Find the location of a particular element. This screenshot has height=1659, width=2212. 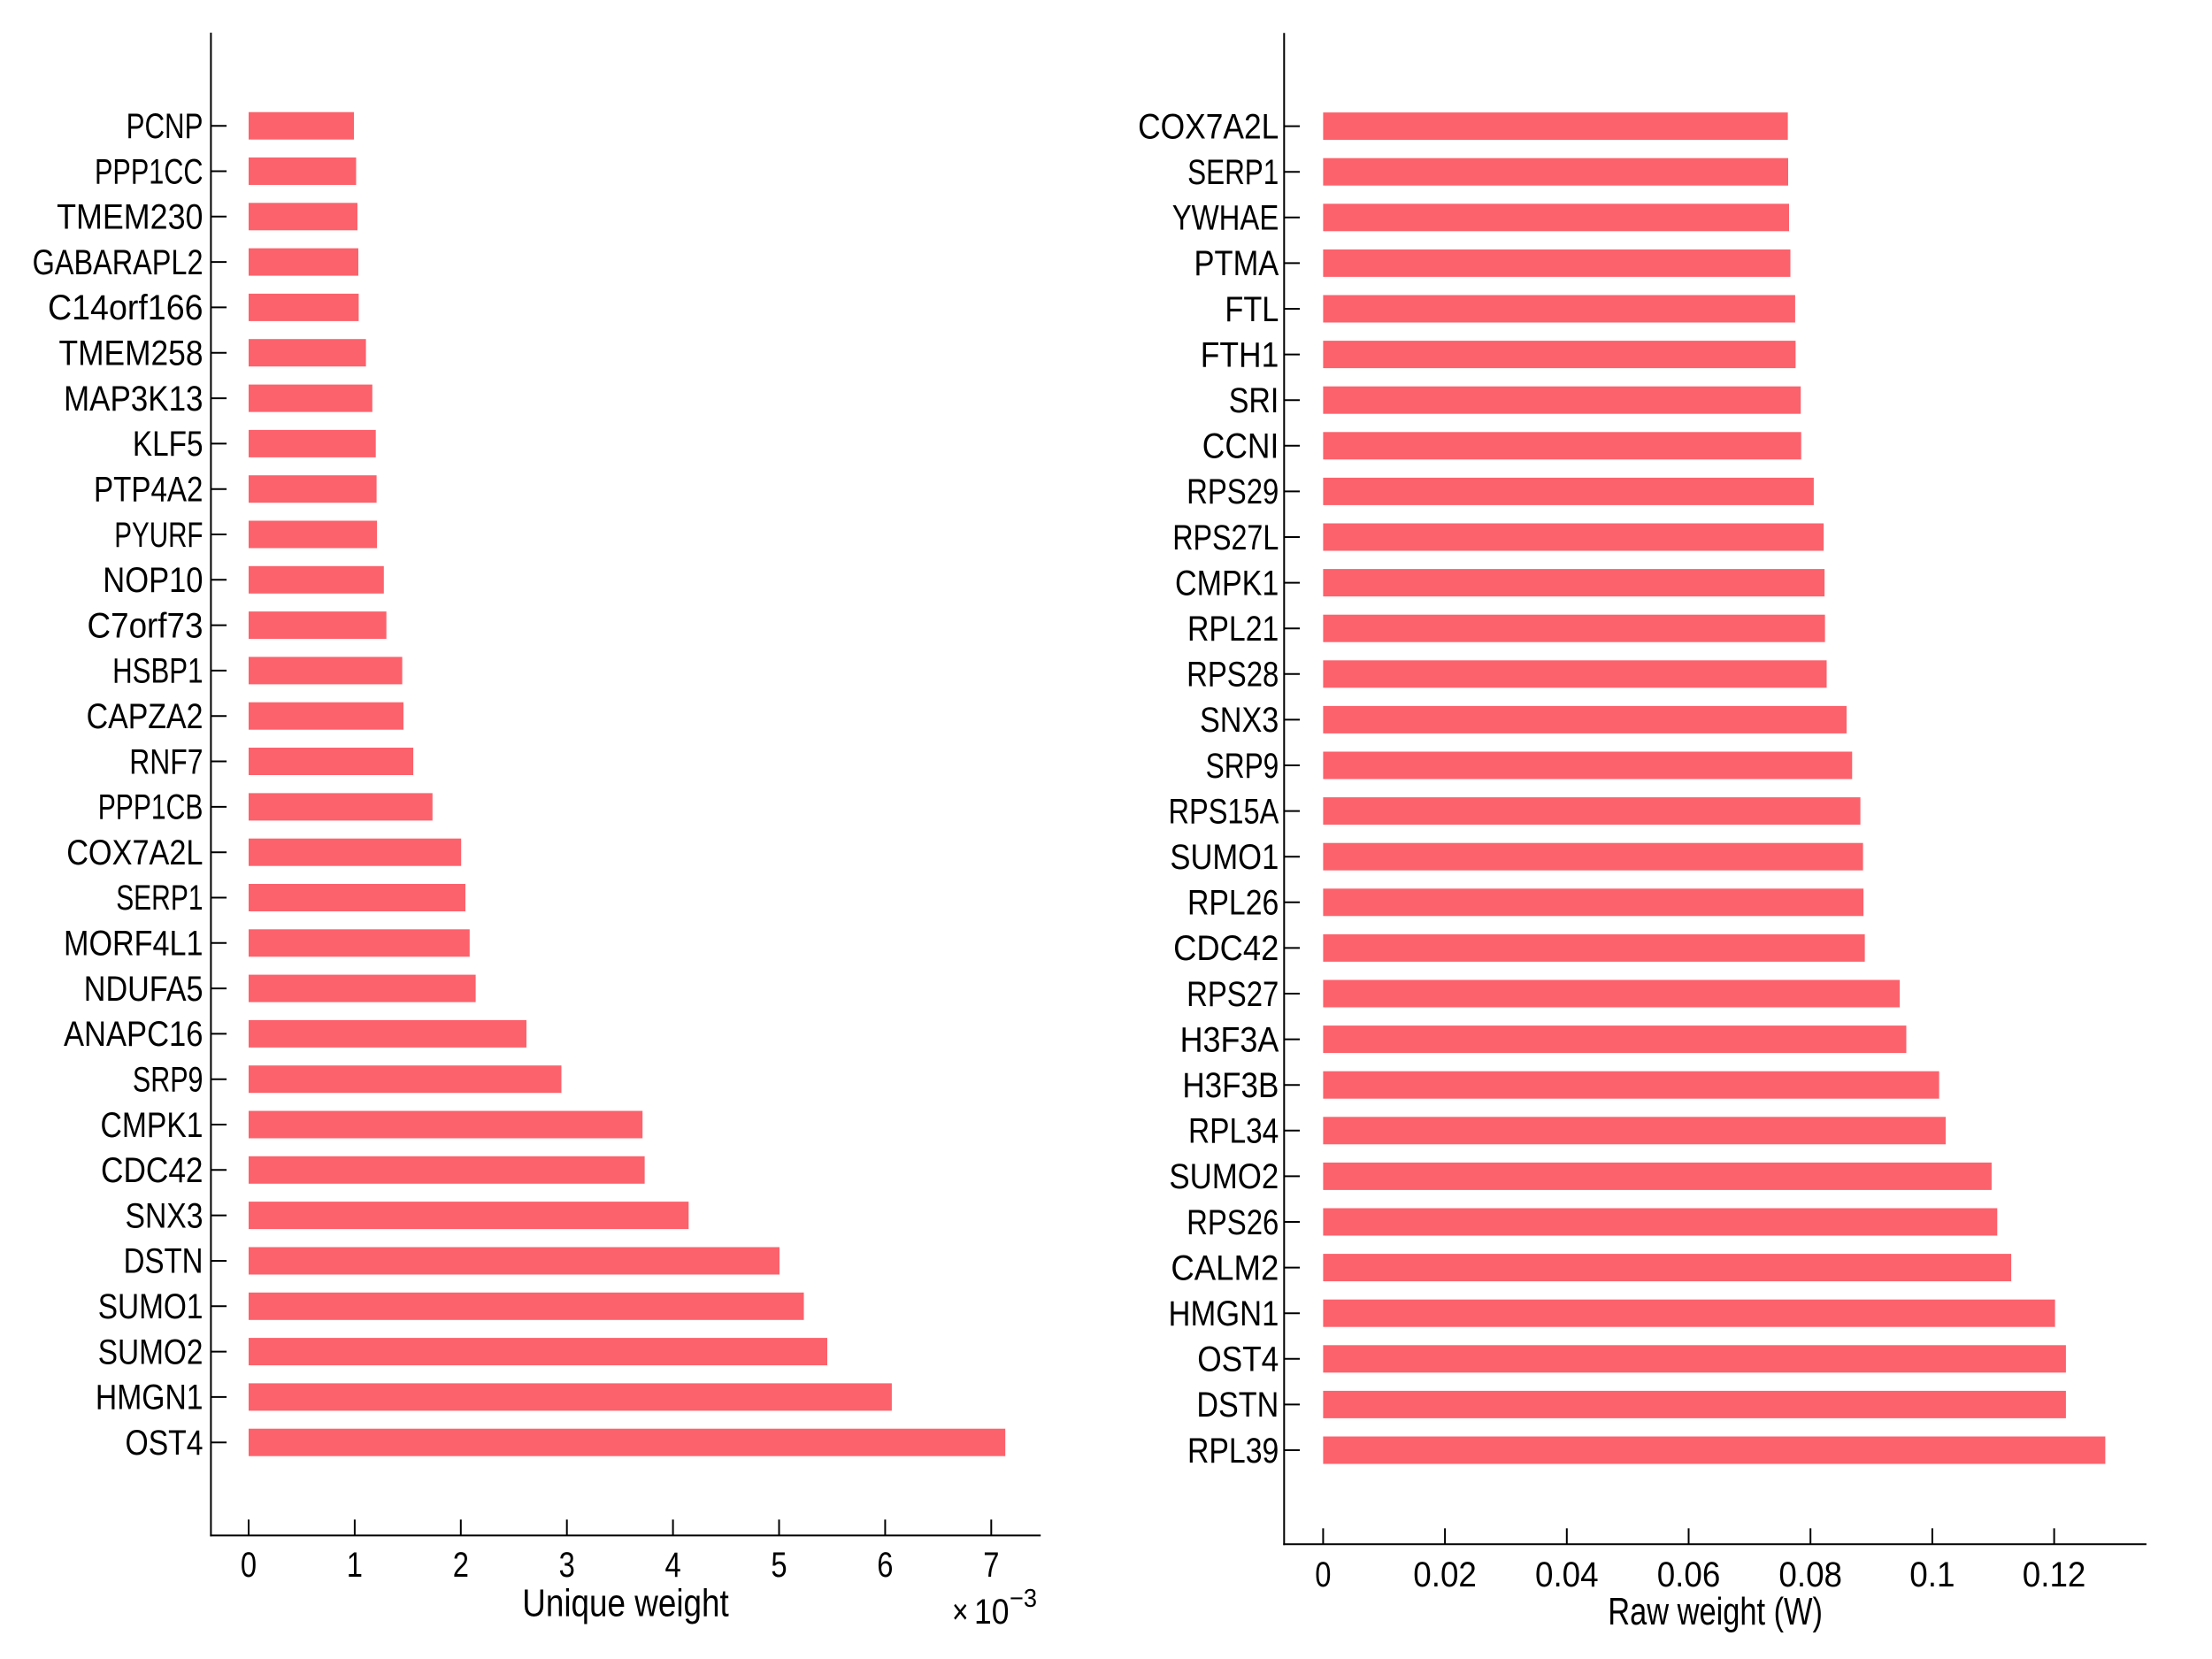

svg-text: CAPZA2 is located at coordinates (146, 717).